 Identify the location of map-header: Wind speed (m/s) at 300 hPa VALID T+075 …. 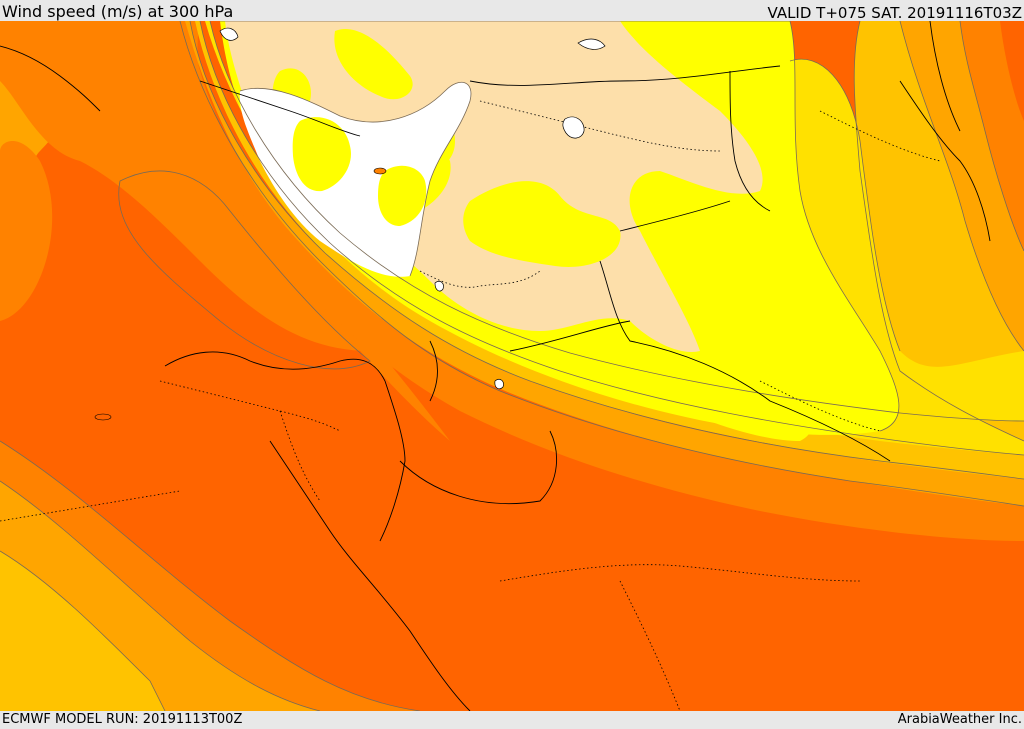
(512, 11).